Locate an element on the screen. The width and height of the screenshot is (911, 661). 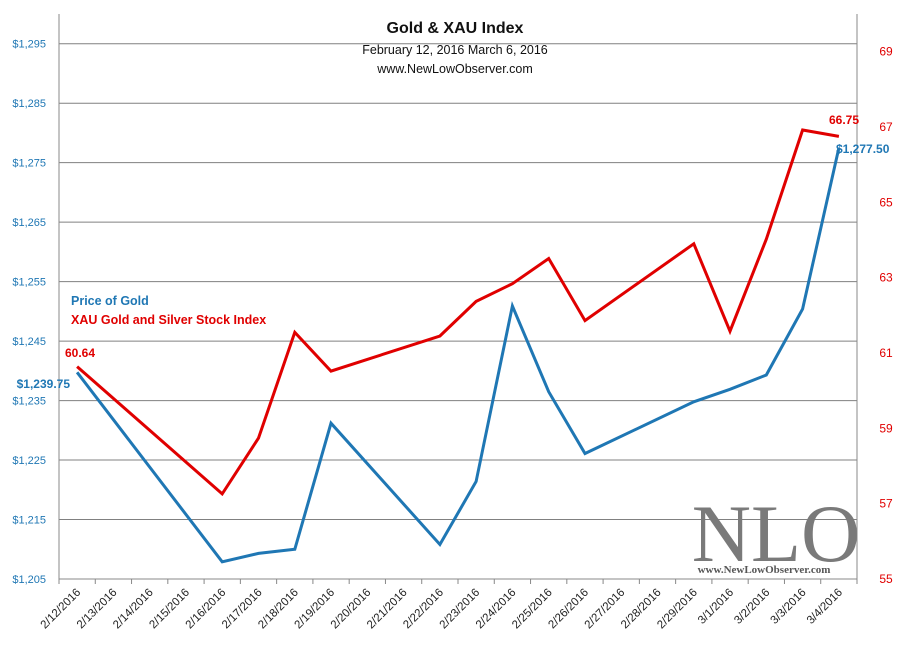
y-left-tick-label-2: $1,225 is located at coordinates (29, 461).